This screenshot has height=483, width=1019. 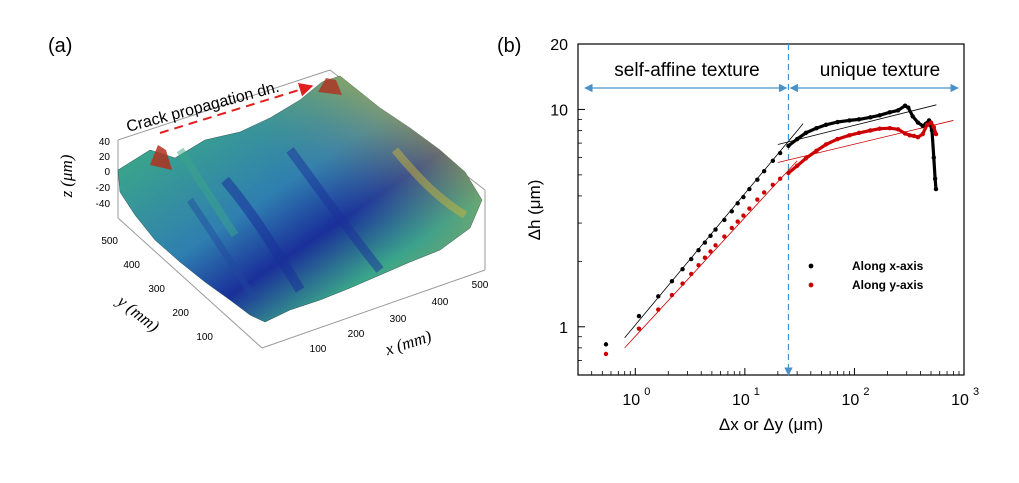 I want to click on x-axis-title: Δx or Δy (μm), so click(x=771, y=424).